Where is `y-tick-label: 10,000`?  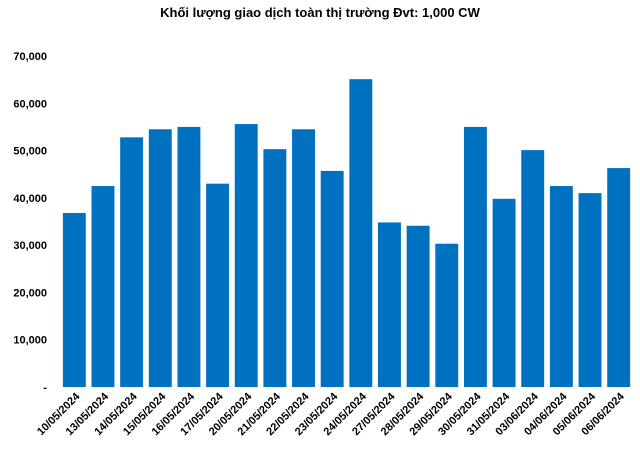 y-tick-label: 10,000 is located at coordinates (30, 341).